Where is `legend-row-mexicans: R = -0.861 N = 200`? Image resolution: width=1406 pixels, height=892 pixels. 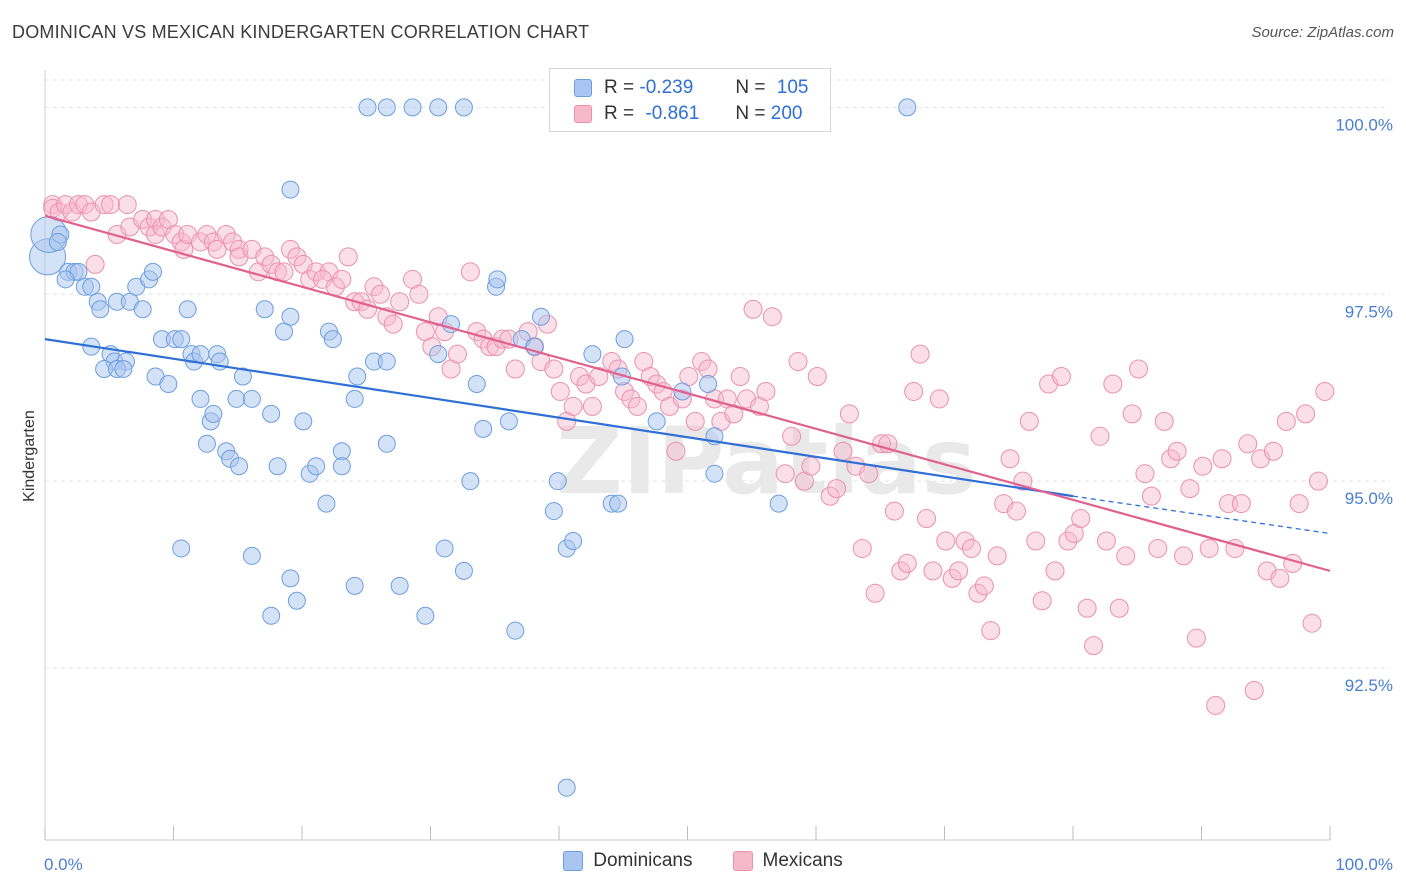
legend-row-mexicans: R = -0.861 N = 200 is located at coordinates (676, 114).